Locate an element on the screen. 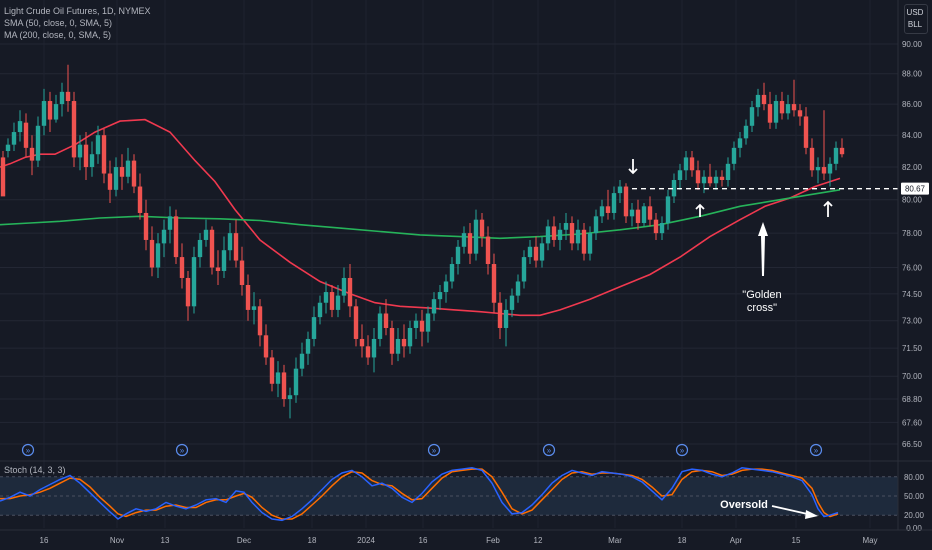 The image size is (932, 550). currency-usd: USD is located at coordinates (915, 12).